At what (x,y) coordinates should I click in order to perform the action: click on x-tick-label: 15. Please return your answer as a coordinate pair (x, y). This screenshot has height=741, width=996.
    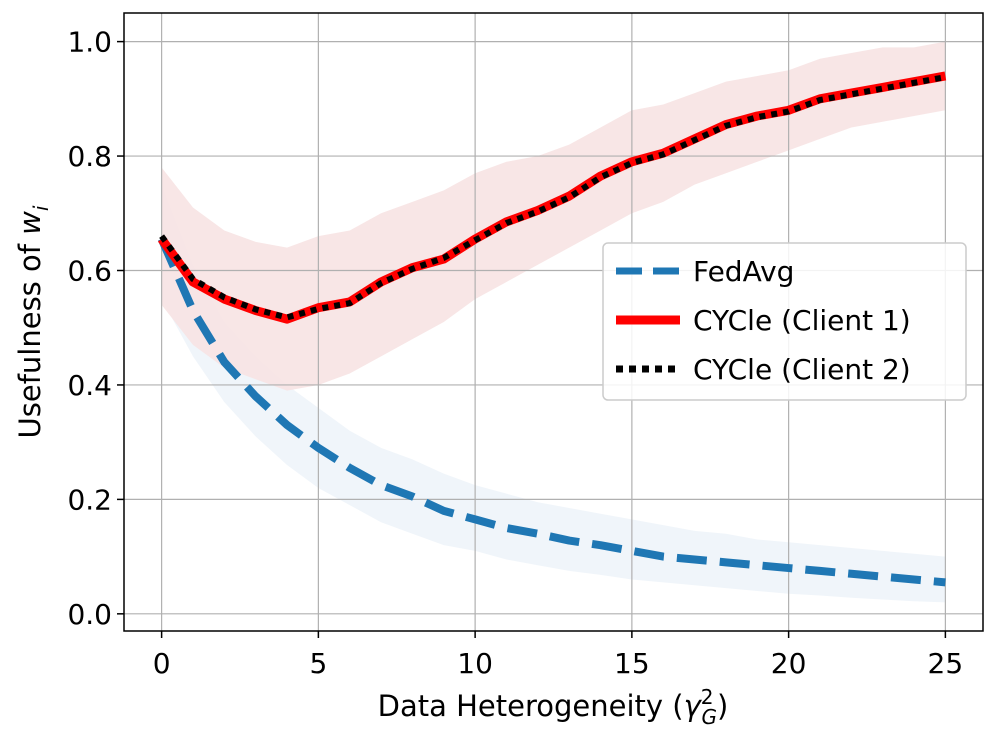
    Looking at the image, I should click on (632, 663).